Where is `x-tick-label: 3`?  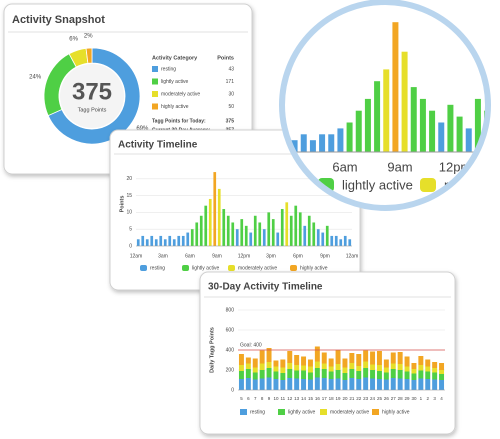
x-tick-label: 3 is located at coordinates (434, 398).